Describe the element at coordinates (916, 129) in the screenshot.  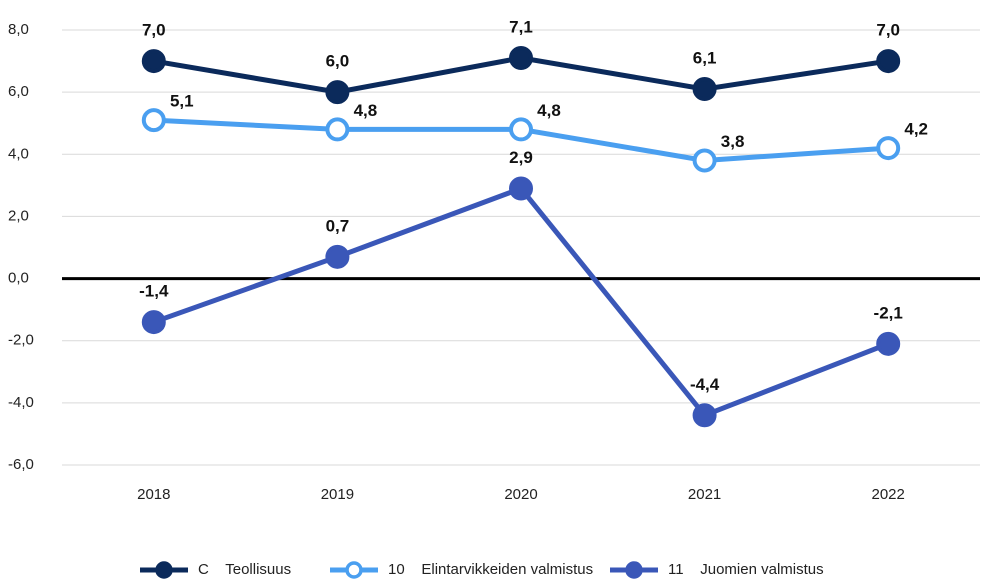
I see `value-label: 4,2` at that location.